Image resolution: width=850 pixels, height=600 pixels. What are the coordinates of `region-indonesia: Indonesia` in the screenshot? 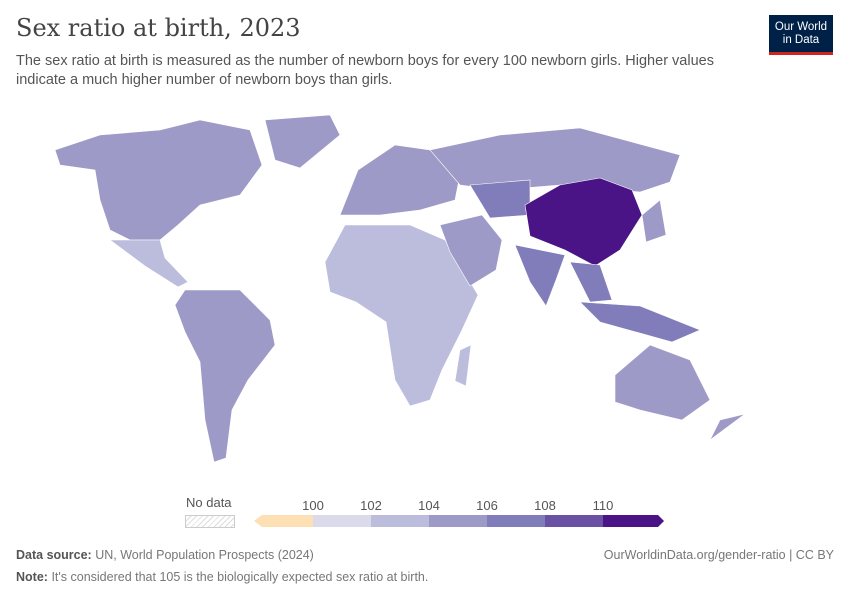 It's located at (640, 322).